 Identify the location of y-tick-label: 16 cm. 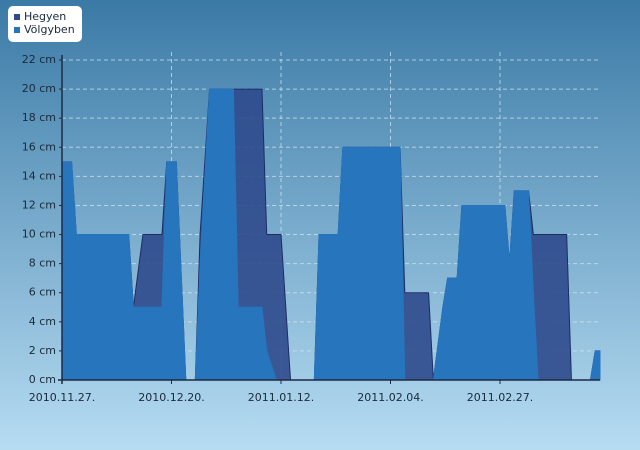
(39, 146).